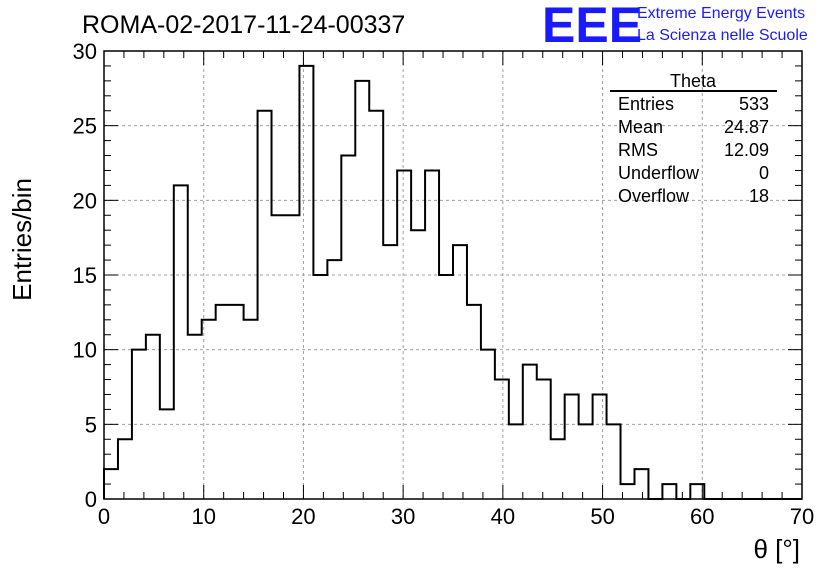  Describe the element at coordinates (646, 104) in the screenshot. I see `stats-row-label: Entries` at that location.